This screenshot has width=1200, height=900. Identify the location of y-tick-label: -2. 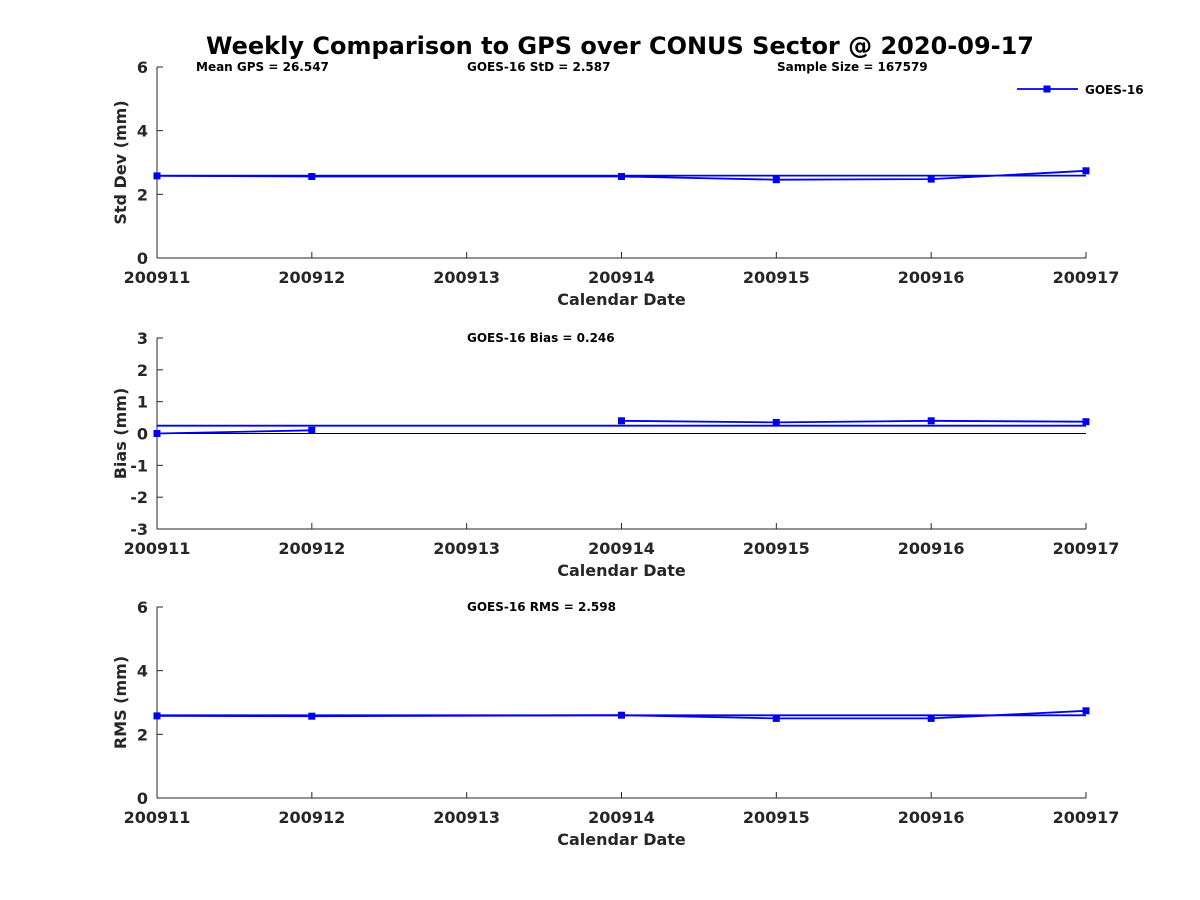
(139, 497).